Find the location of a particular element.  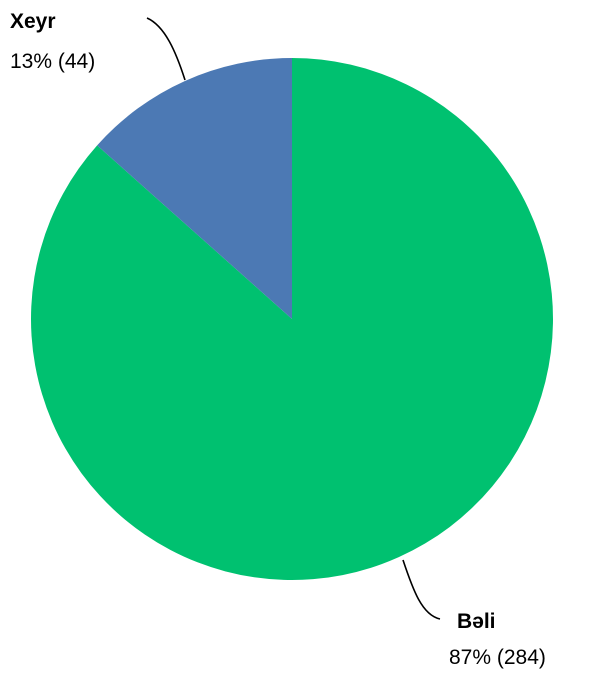

pie-slice-xeyr is located at coordinates (195, 188).